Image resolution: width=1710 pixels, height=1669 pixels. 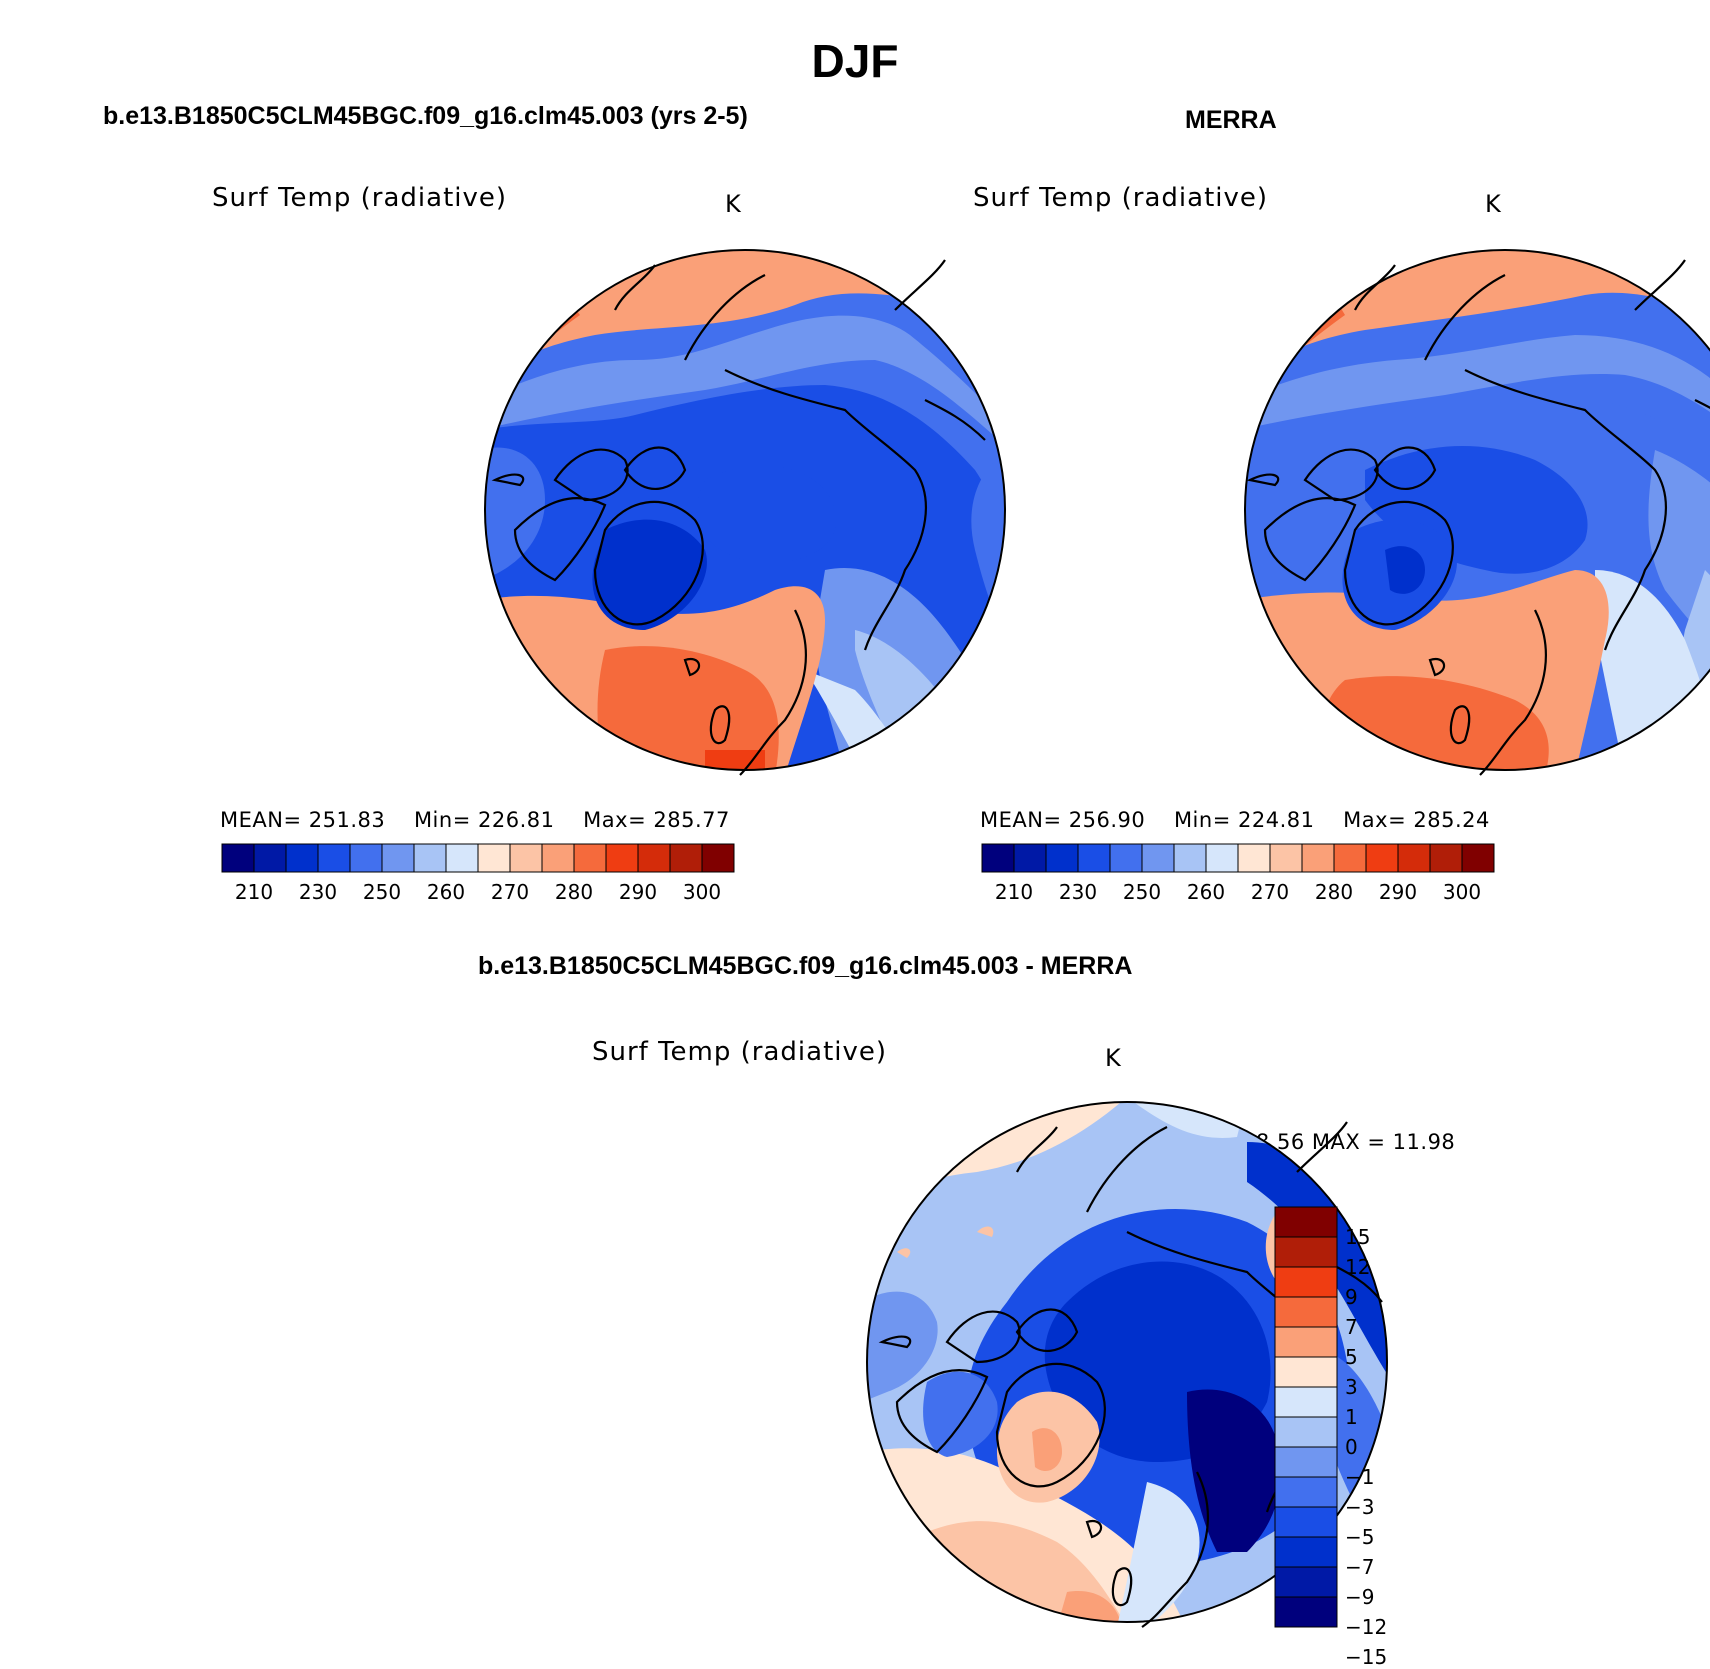 What do you see at coordinates (1113, 1058) in the screenshot?
I see `diff-units: K` at bounding box center [1113, 1058].